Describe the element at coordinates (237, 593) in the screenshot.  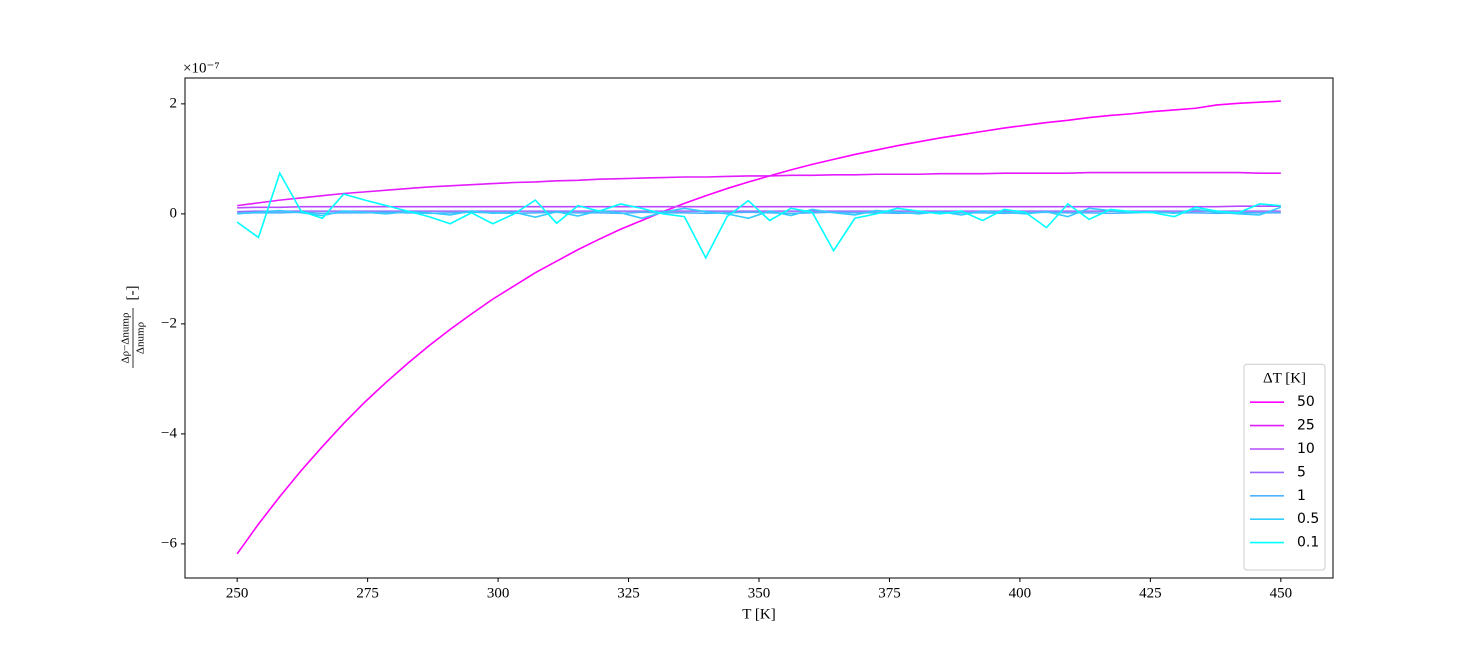
I see `x-tick-label: 250` at that location.